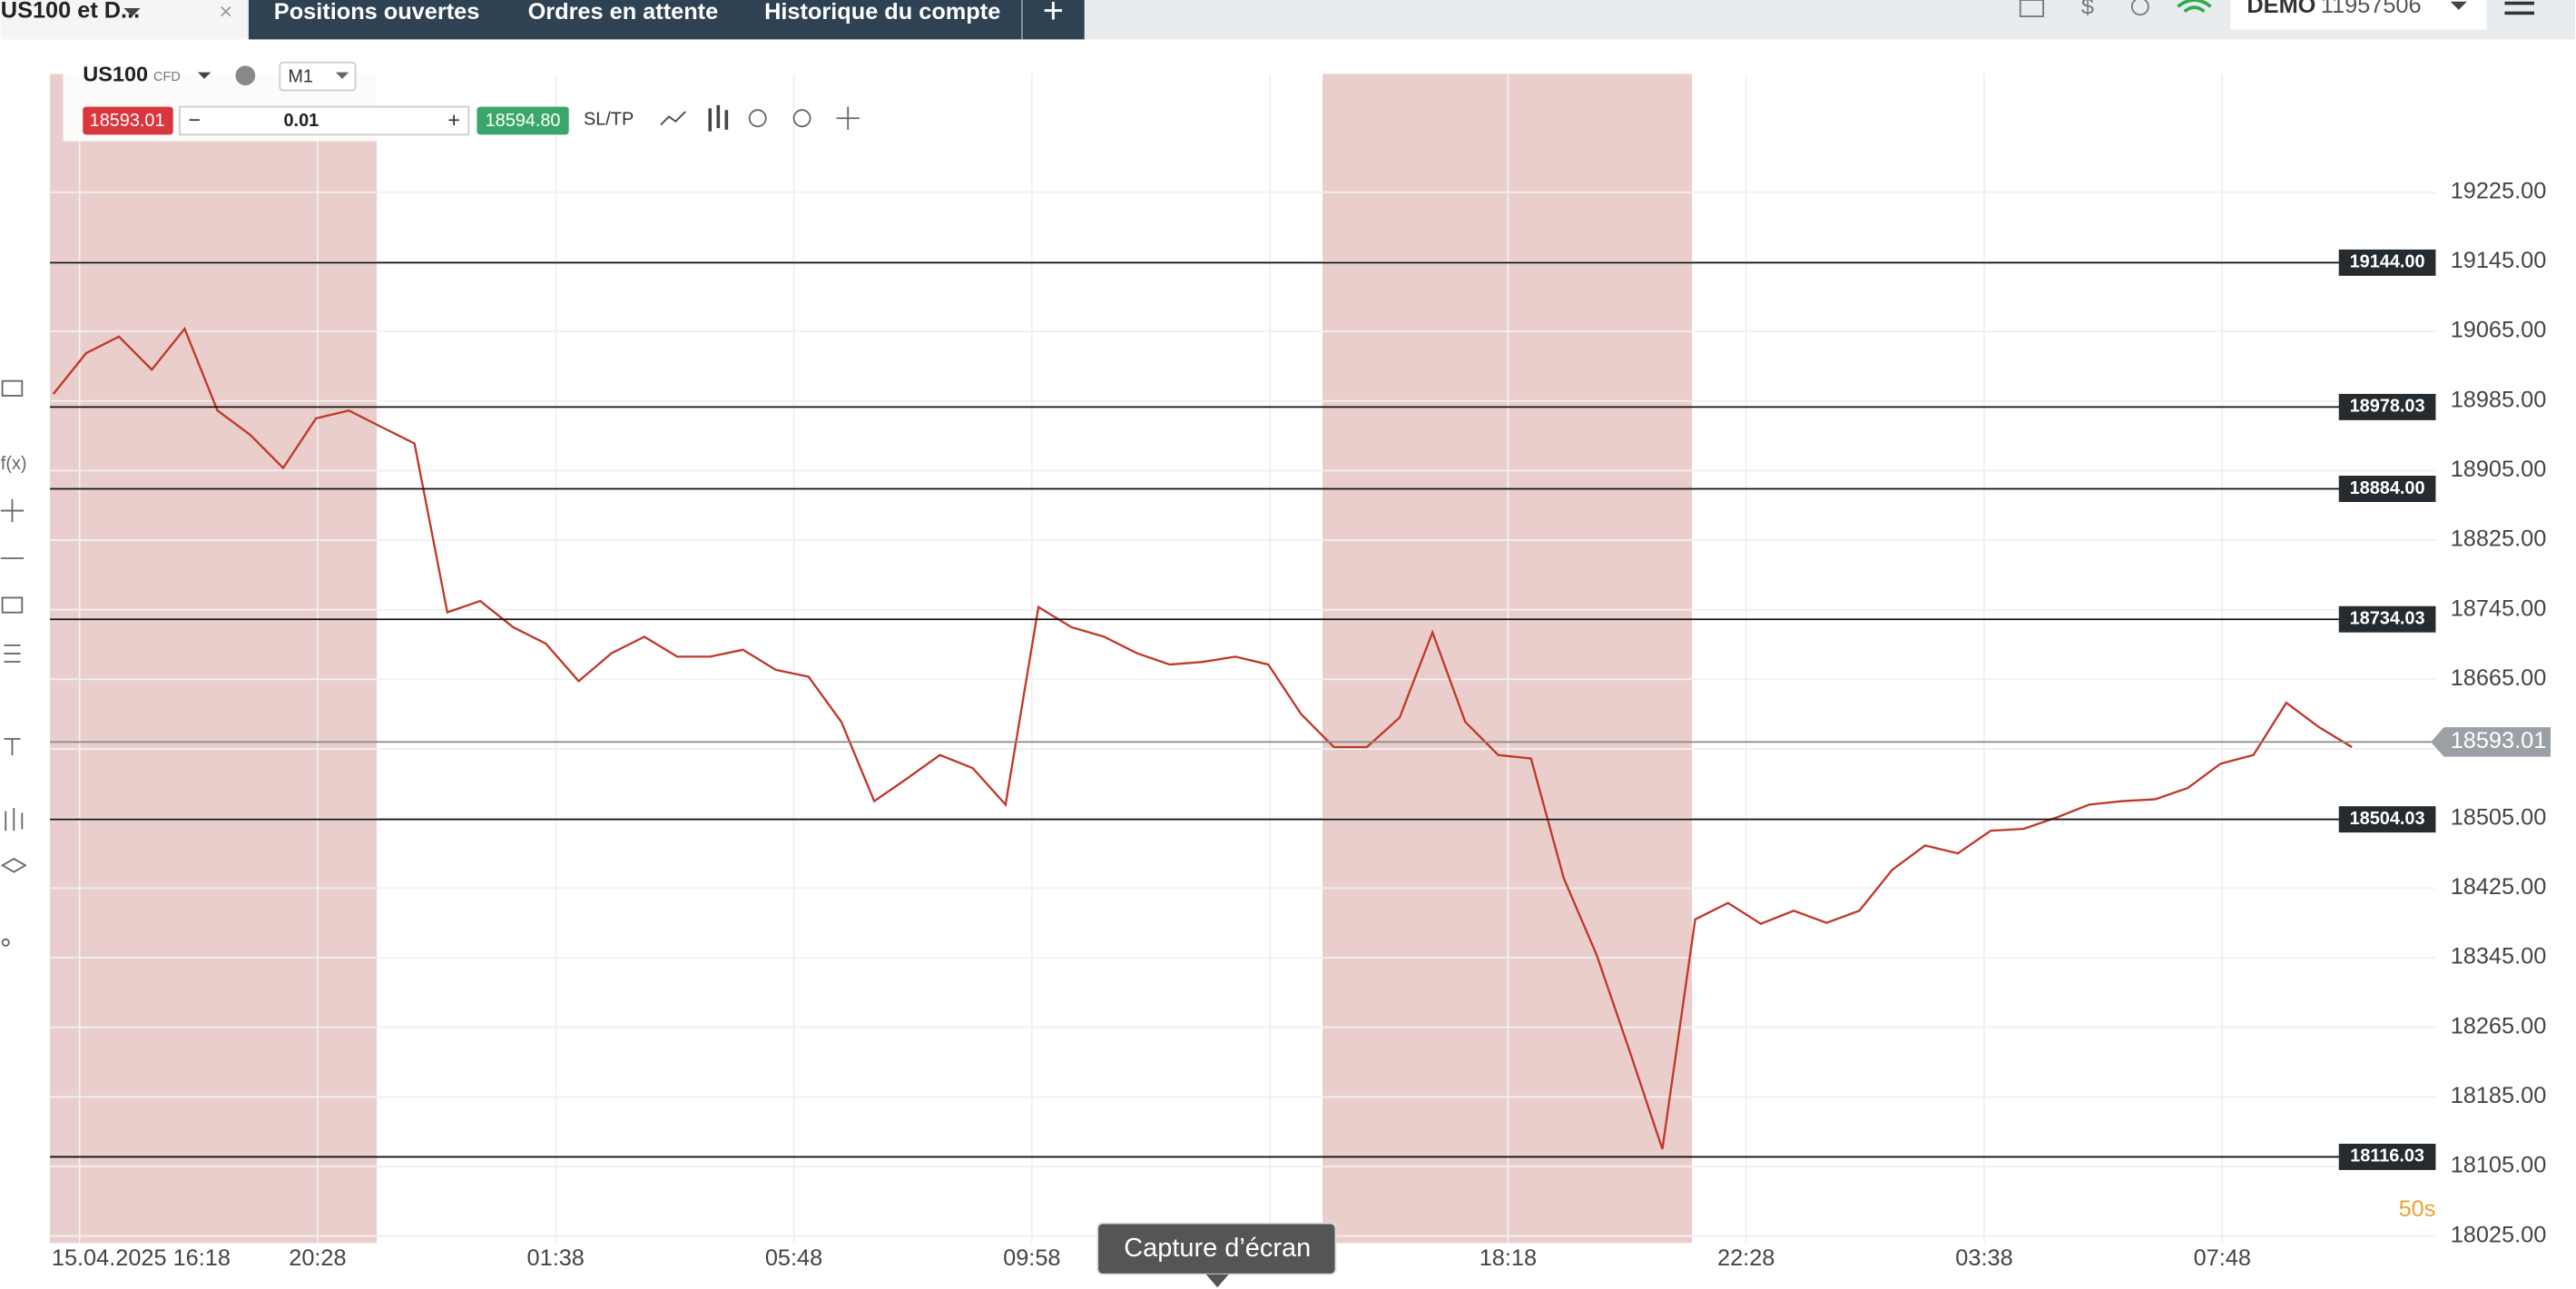  What do you see at coordinates (12, 388) in the screenshot?
I see `tool-screen` at bounding box center [12, 388].